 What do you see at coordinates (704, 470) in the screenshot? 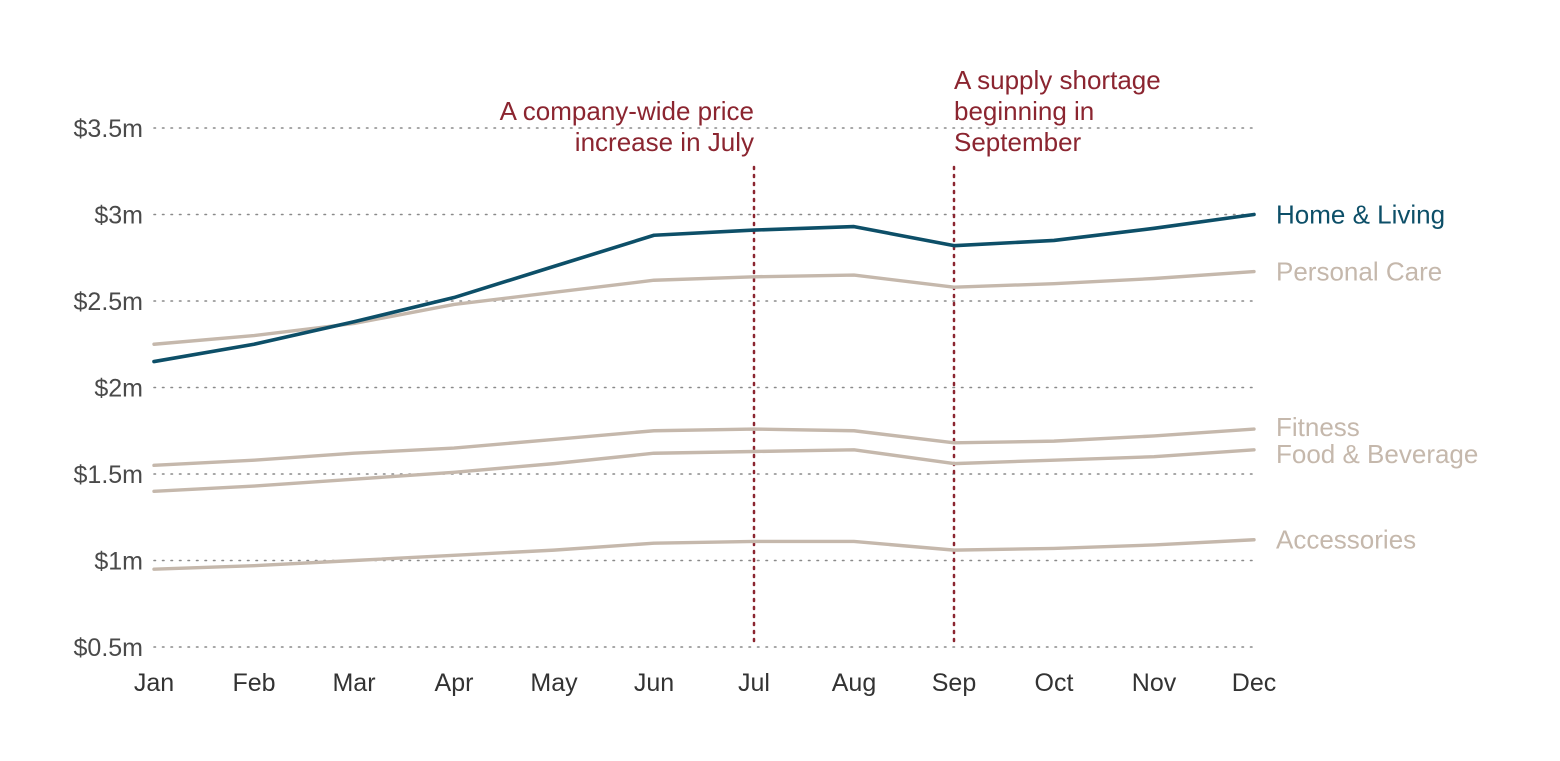
I see `series-line-food-and-beverage` at bounding box center [704, 470].